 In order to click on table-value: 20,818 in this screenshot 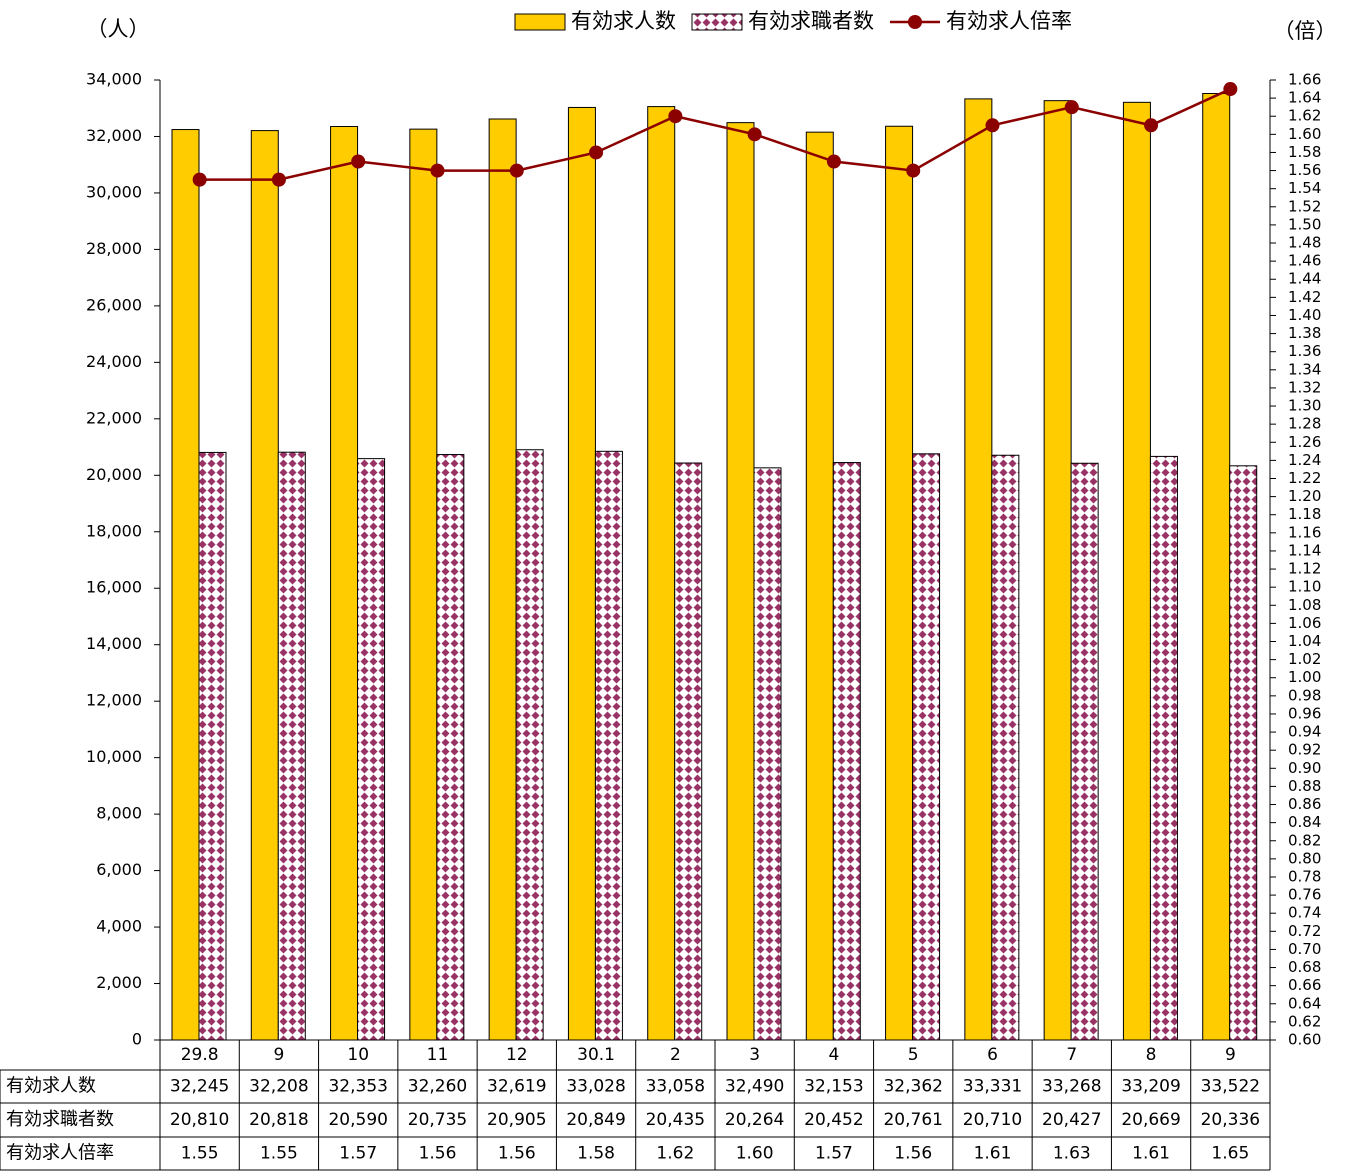, I will do `click(278, 1120)`.